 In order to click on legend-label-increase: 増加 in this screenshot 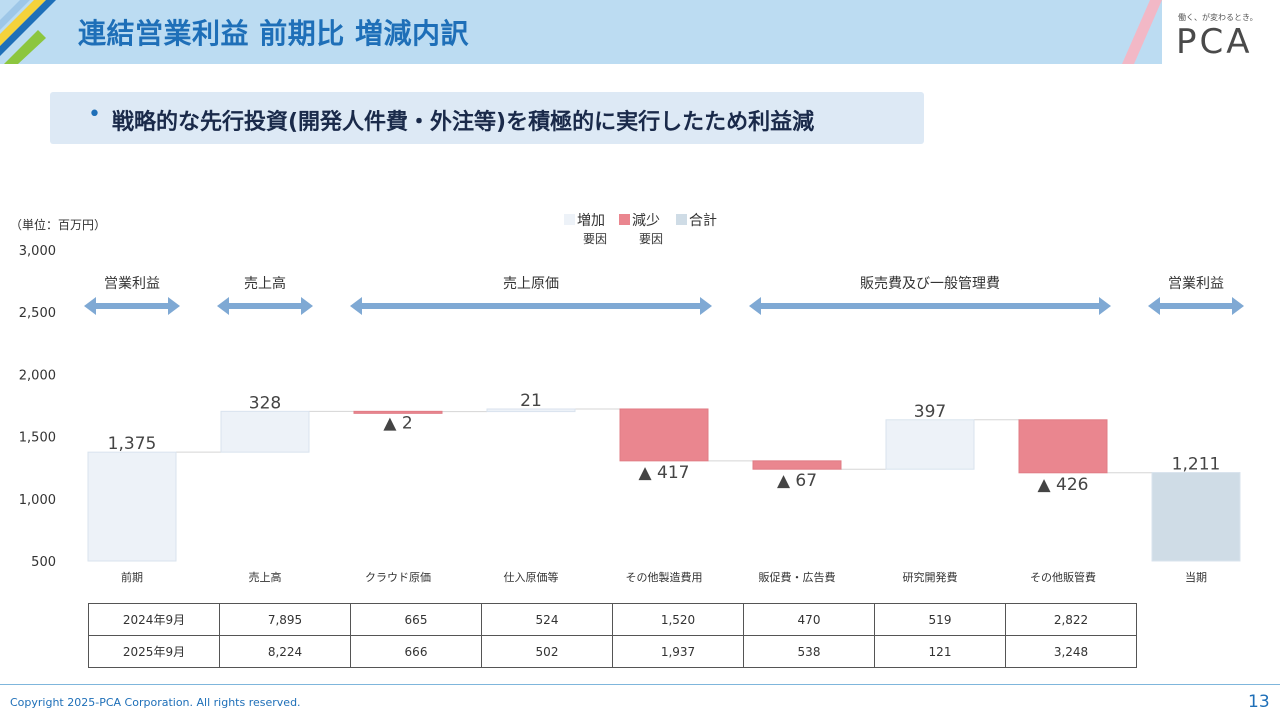, I will do `click(591, 221)`.